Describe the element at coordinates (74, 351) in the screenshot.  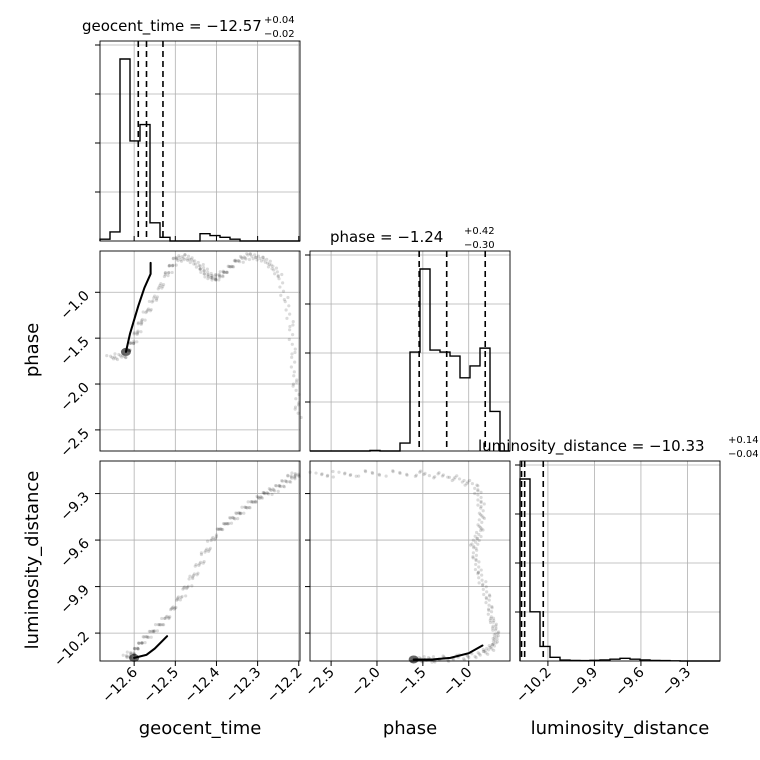
I see `y-tick-label: −1.5` at that location.